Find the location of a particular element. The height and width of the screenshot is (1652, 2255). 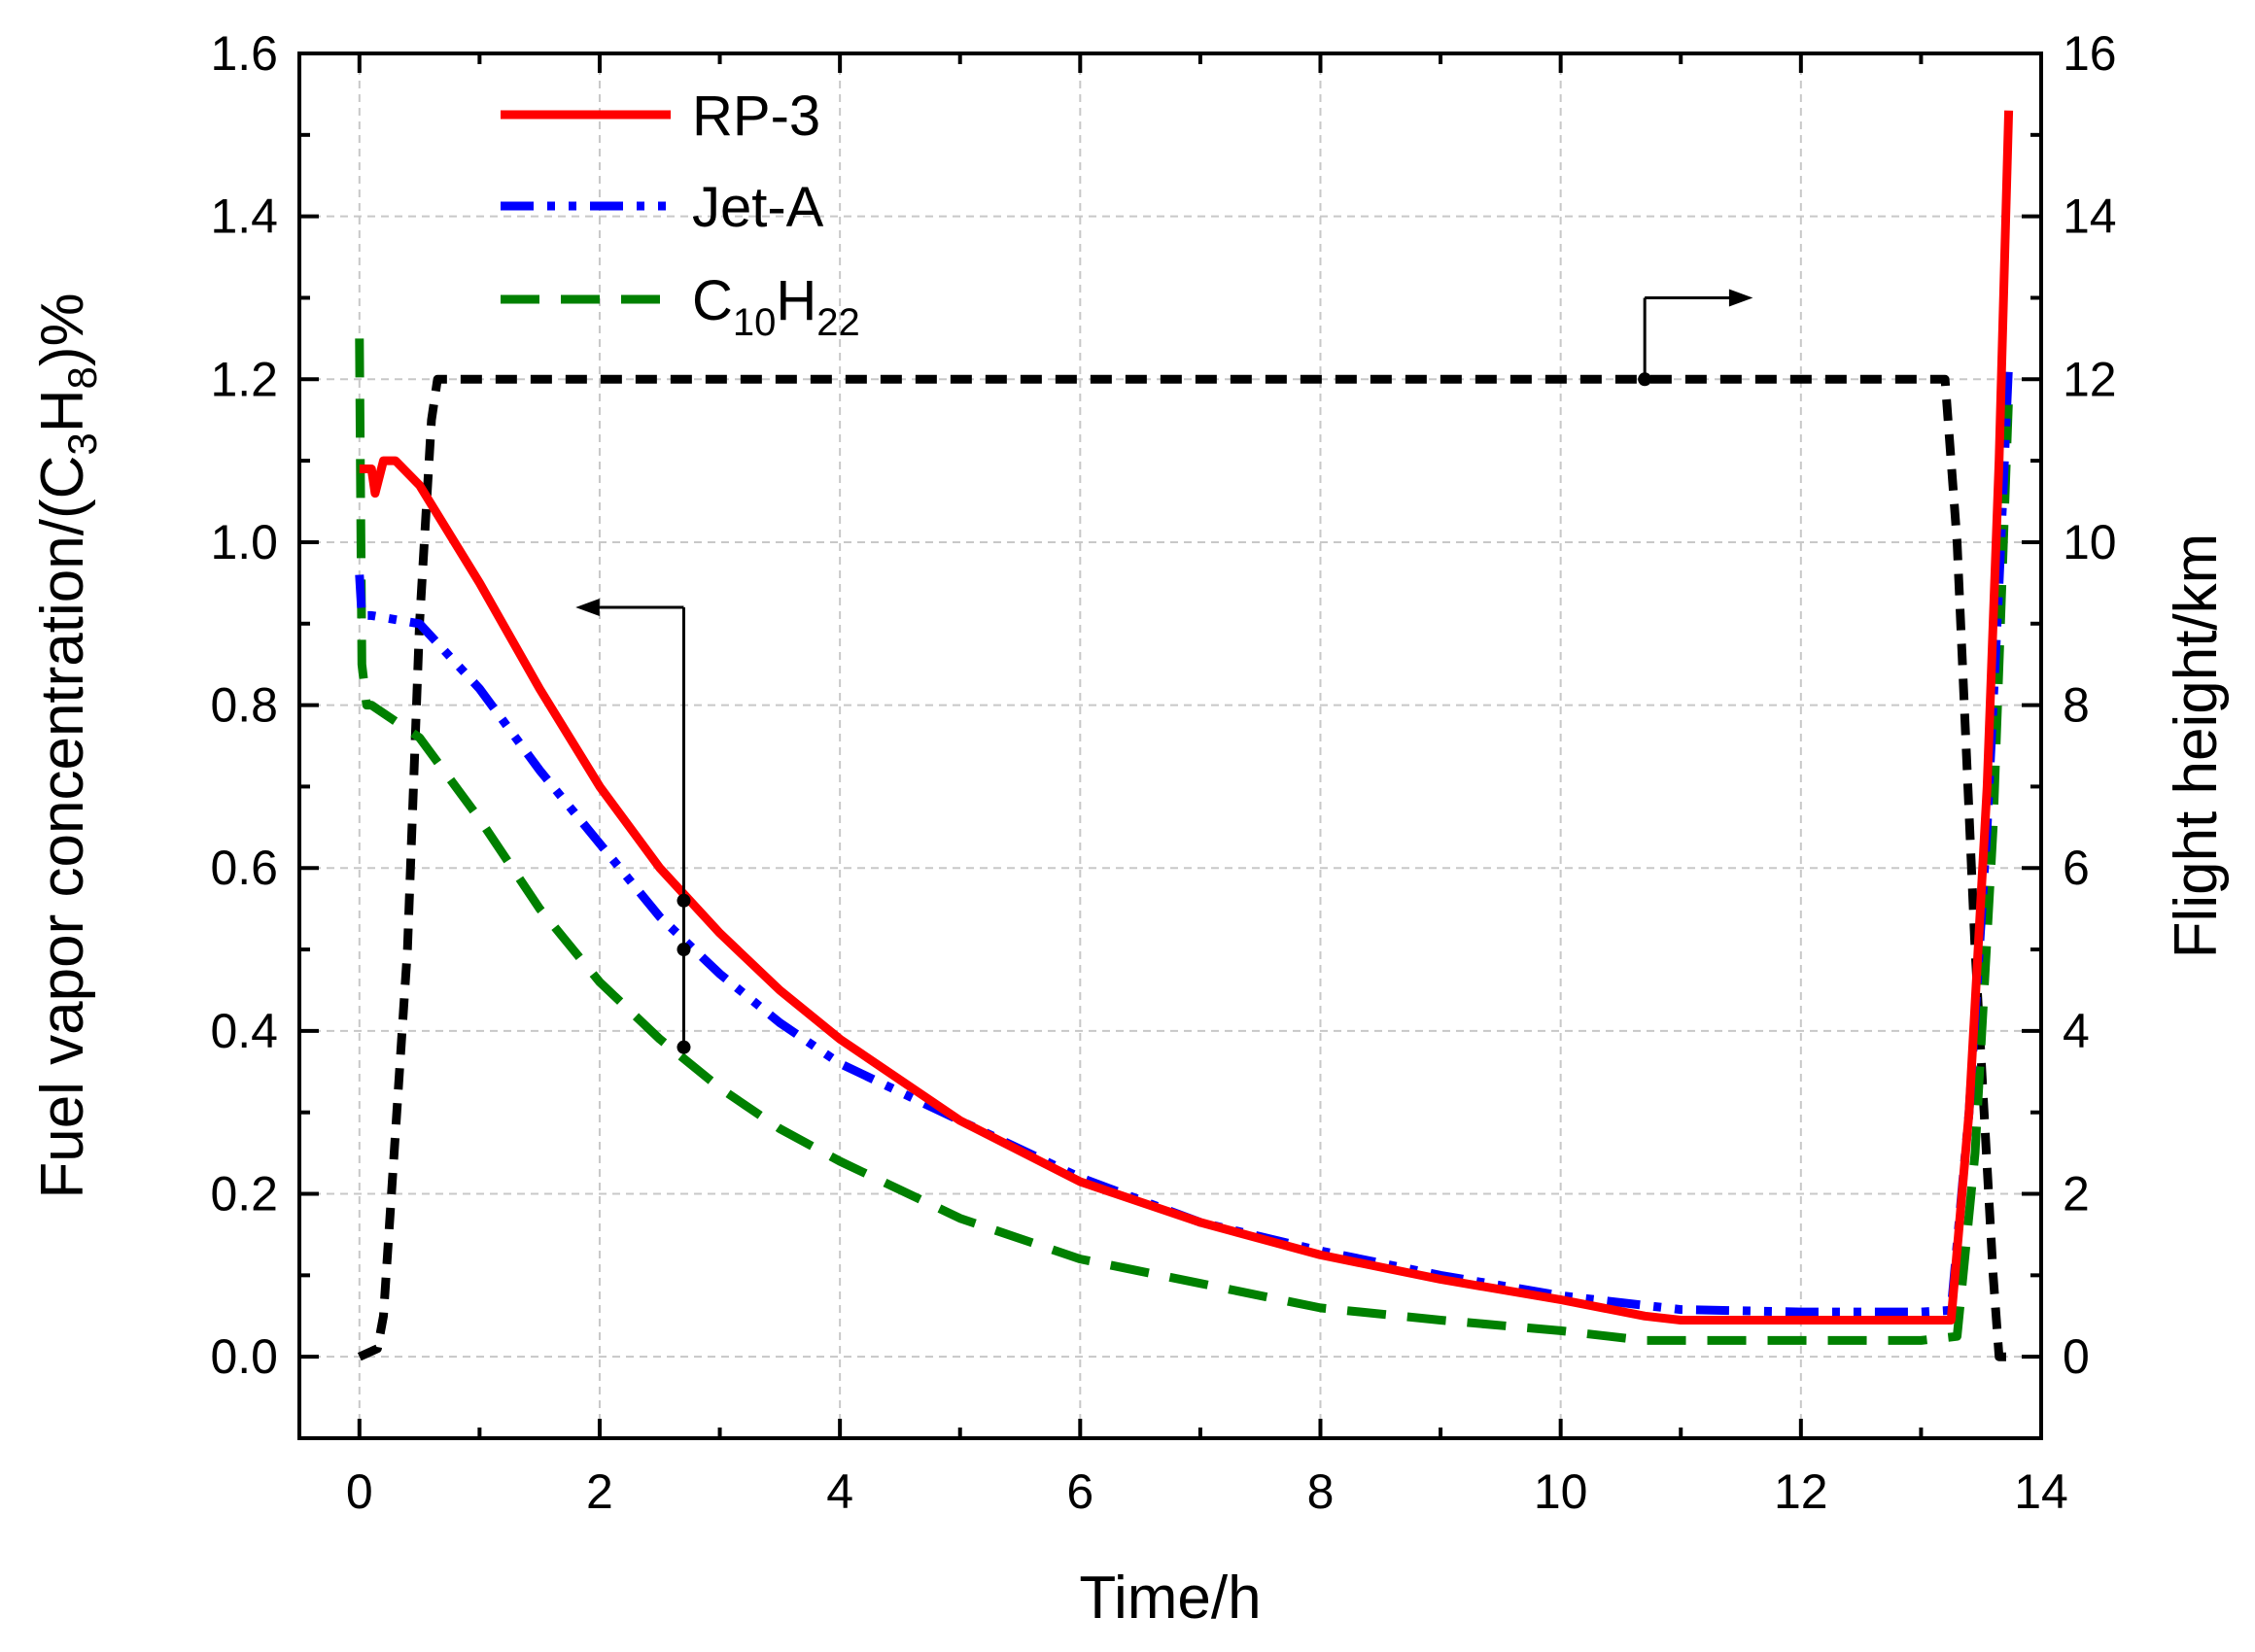

y-tick-label: 0.4 is located at coordinates (244, 1031).